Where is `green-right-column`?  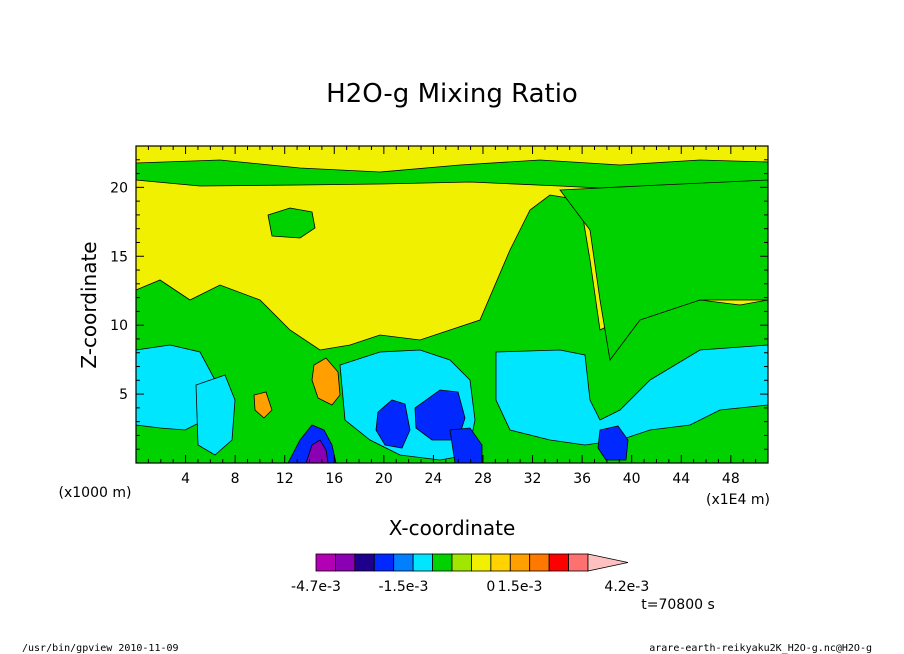
green-right-column is located at coordinates (664, 270).